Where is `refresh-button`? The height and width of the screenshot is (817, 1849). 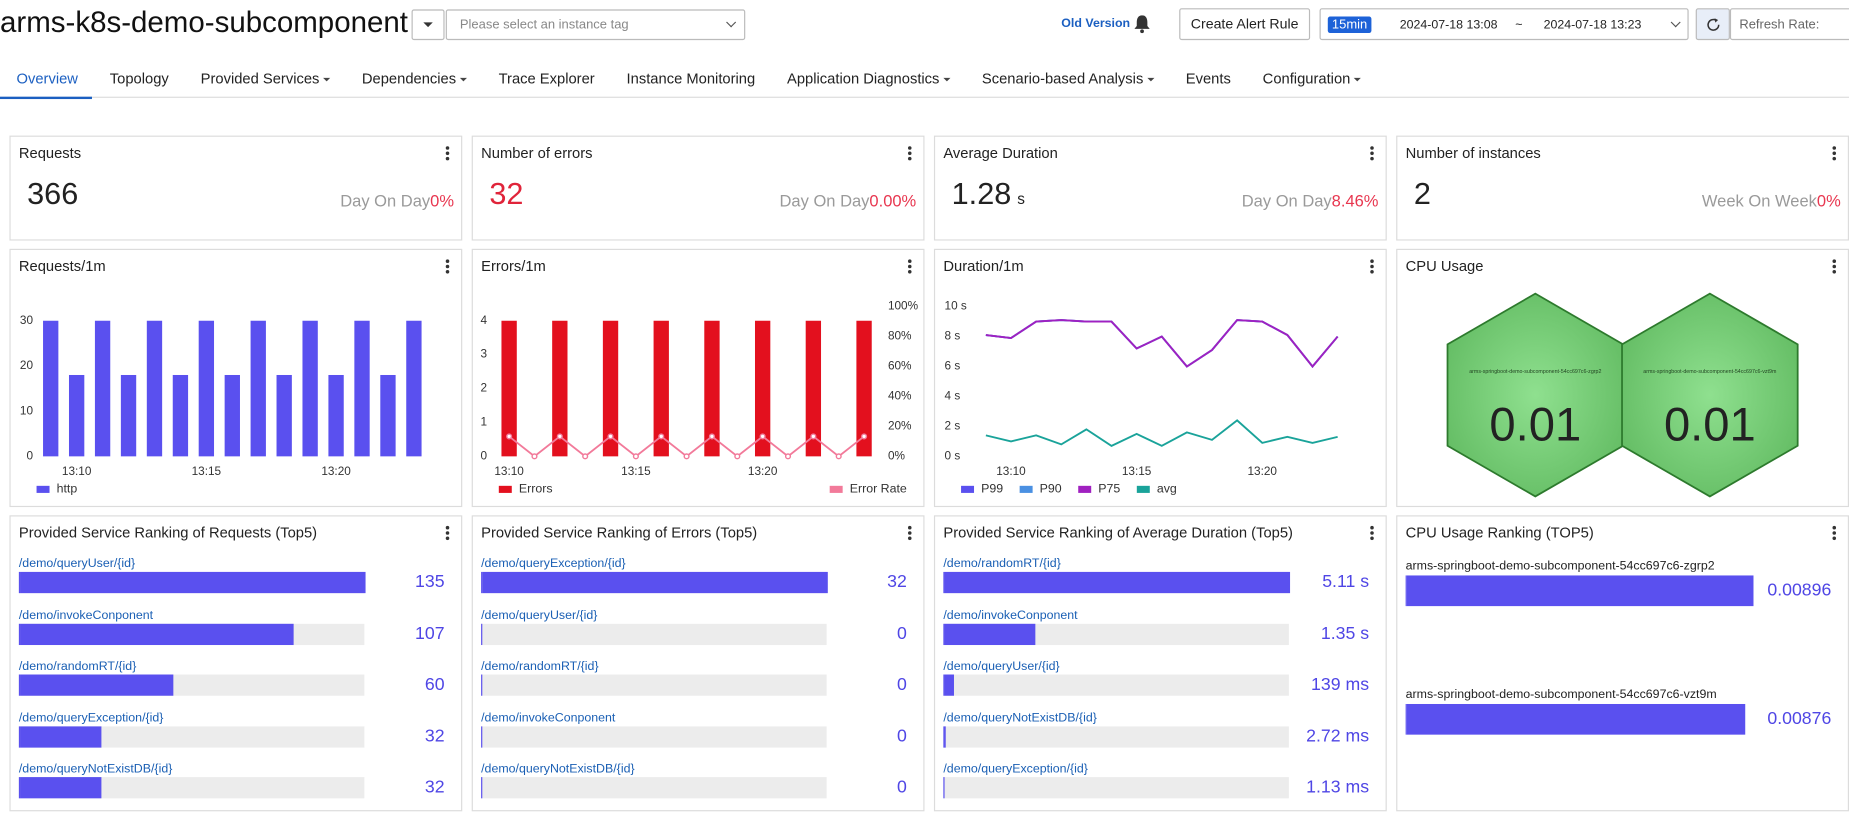 refresh-button is located at coordinates (1712, 24).